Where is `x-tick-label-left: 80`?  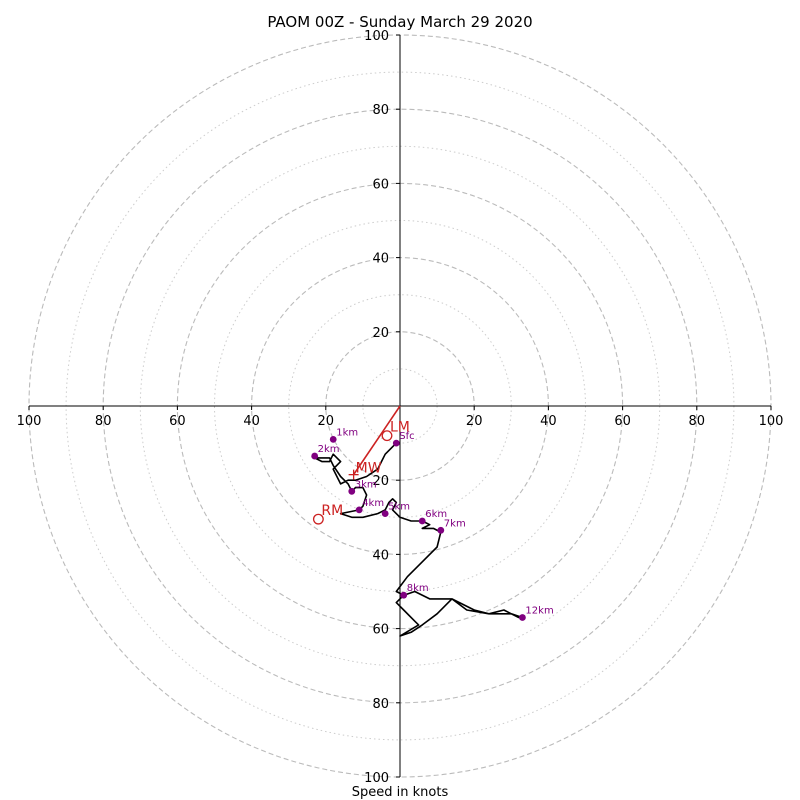 x-tick-label-left: 80 is located at coordinates (103, 421).